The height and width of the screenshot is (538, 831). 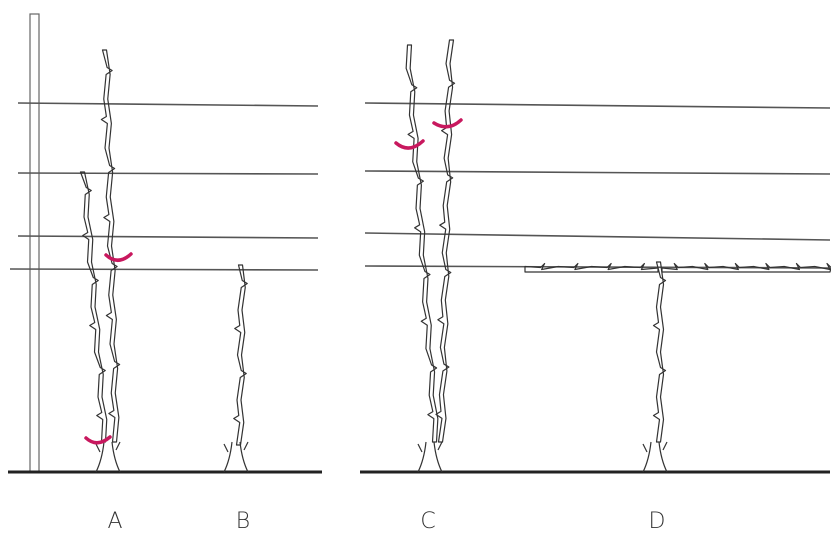 What do you see at coordinates (427, 521) in the screenshot?
I see `panel-label: C` at bounding box center [427, 521].